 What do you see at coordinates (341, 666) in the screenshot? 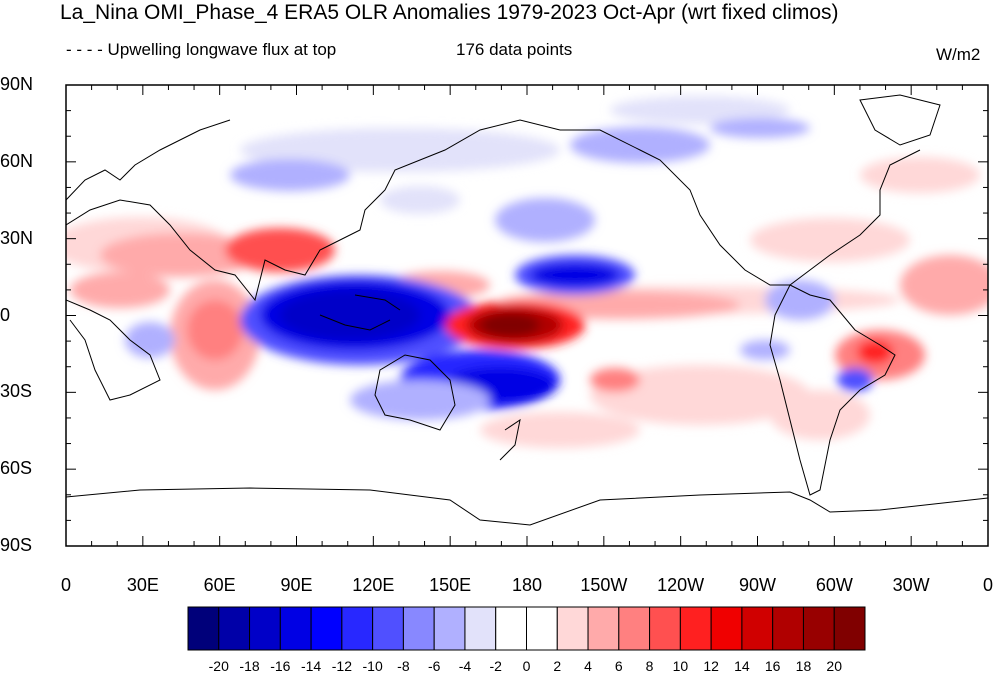
I see `colorbar-label: -12` at bounding box center [341, 666].